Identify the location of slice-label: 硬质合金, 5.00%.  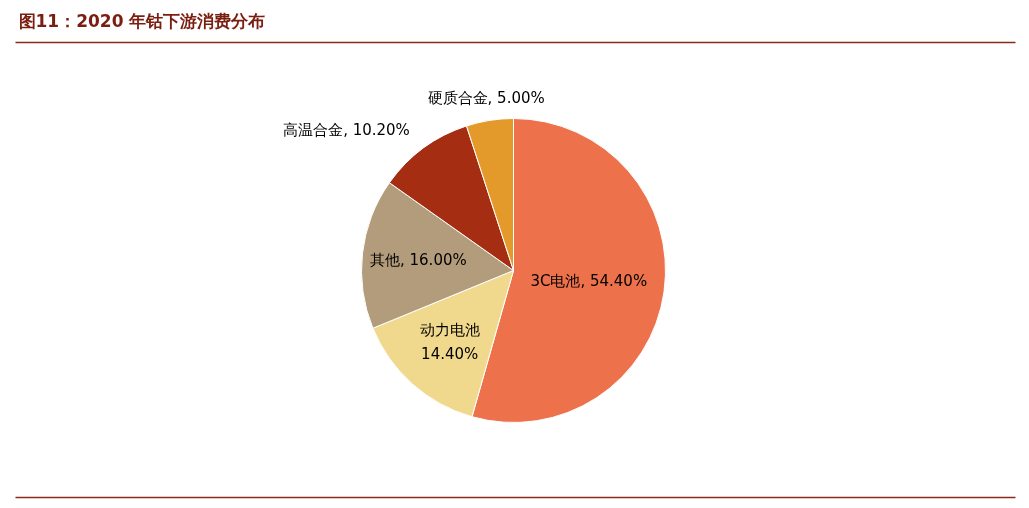
(486, 97).